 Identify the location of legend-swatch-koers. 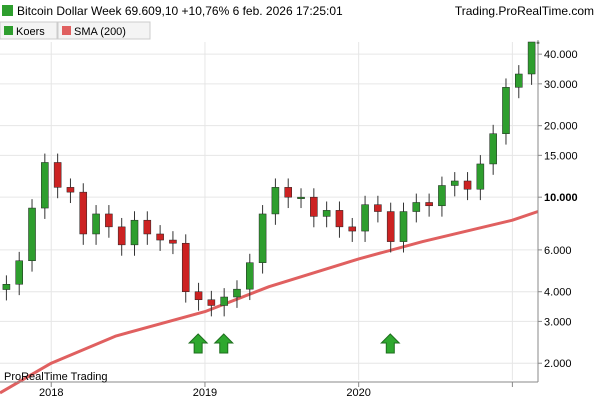
(8, 30).